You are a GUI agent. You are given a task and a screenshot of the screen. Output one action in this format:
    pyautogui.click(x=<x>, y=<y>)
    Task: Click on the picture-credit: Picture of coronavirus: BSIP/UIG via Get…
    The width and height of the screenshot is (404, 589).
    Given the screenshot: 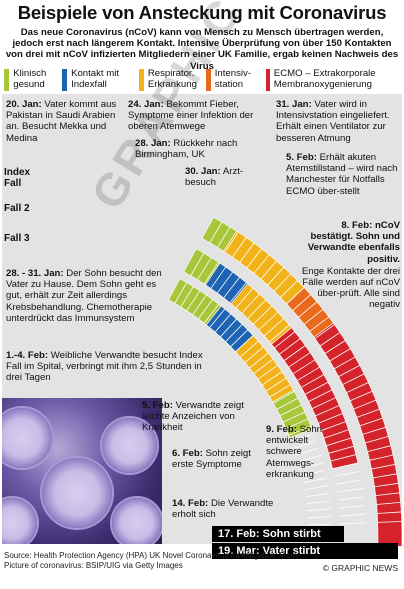 What is the action you would take?
    pyautogui.click(x=93, y=565)
    